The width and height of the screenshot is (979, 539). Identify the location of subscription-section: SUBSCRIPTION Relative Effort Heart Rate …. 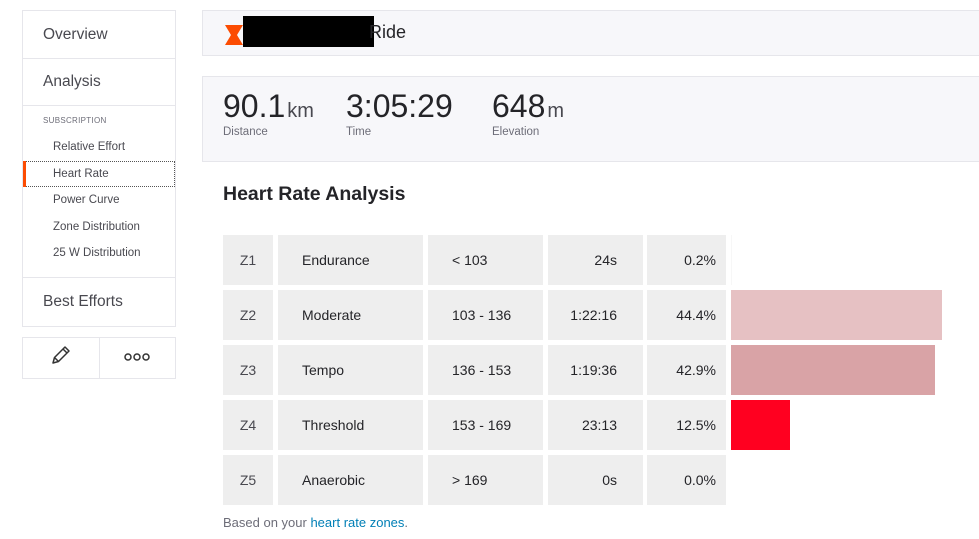
(99, 192).